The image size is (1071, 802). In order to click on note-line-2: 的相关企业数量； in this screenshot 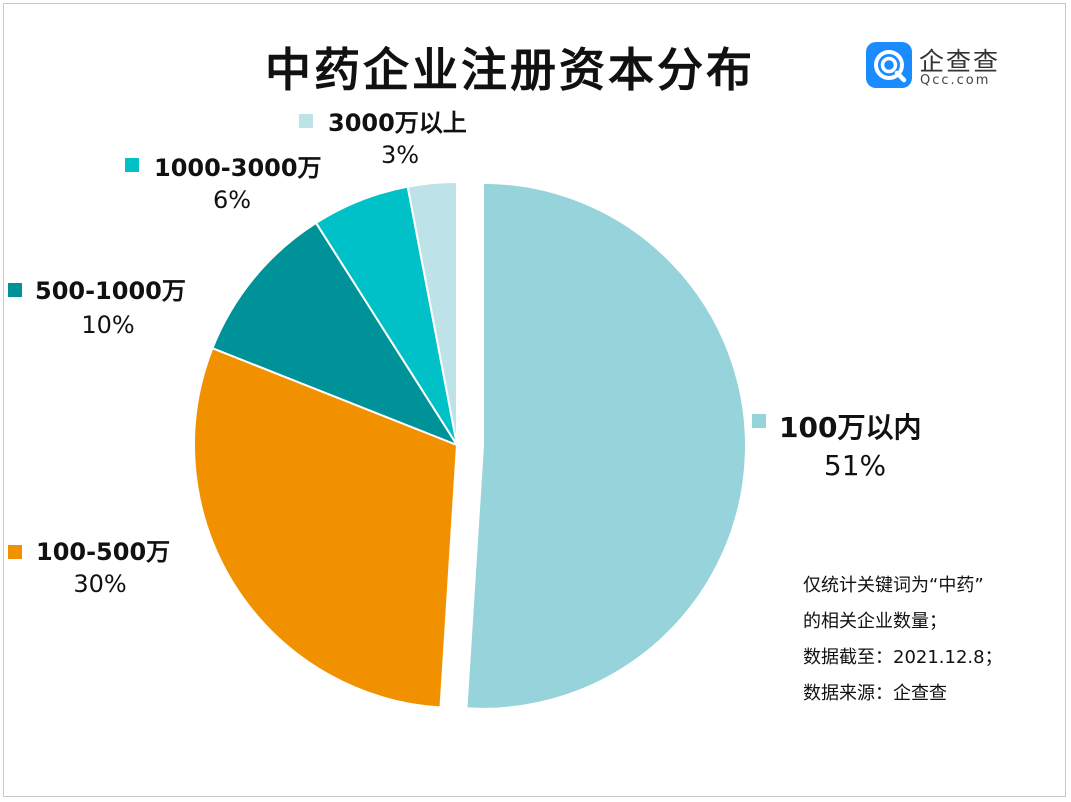, I will do `click(875, 621)`.